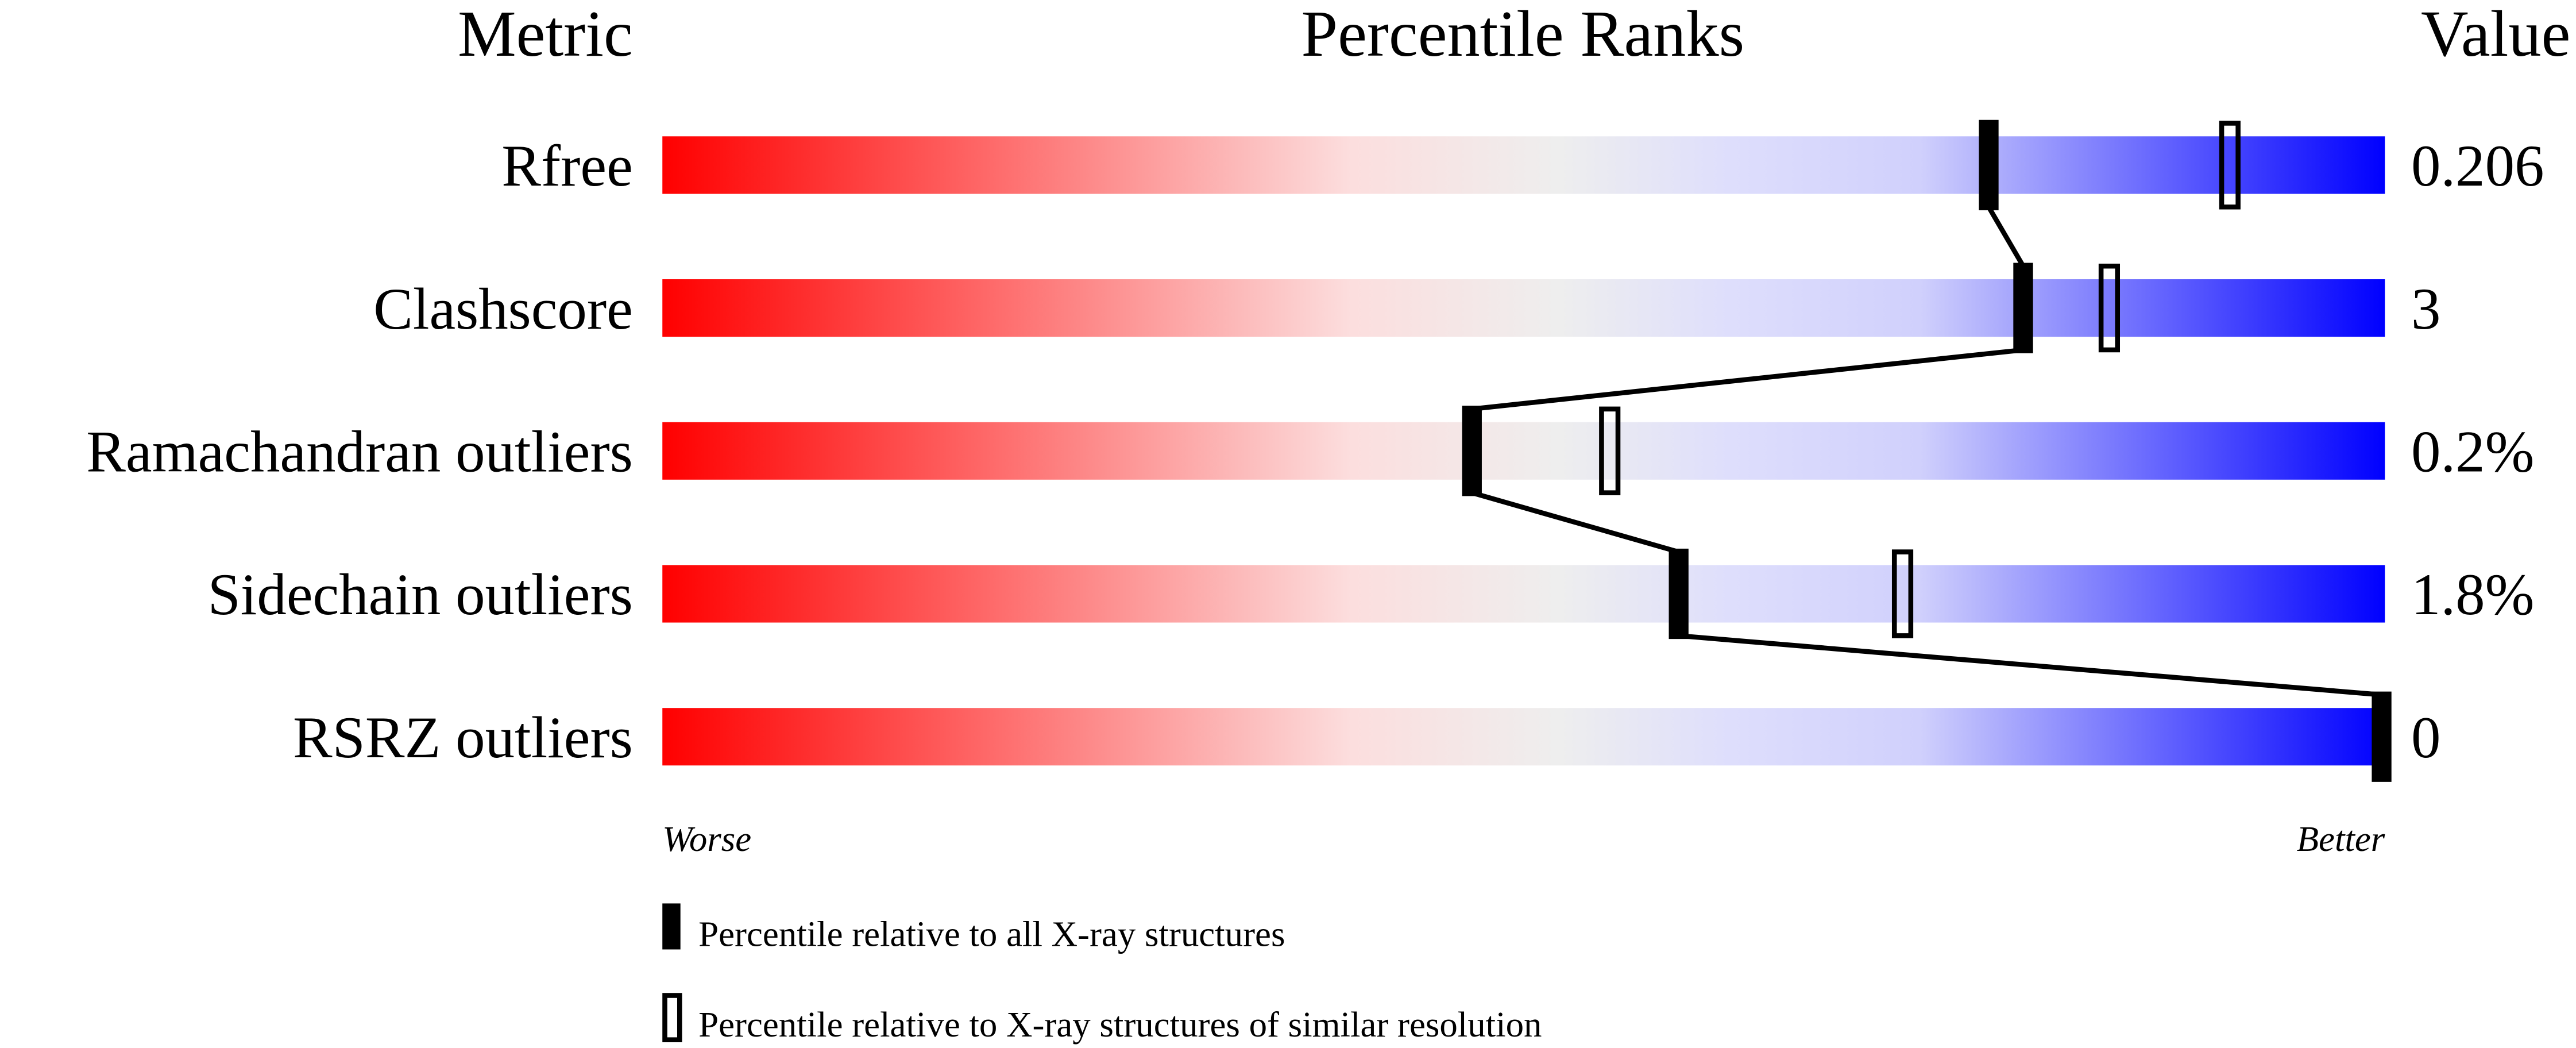 Image resolution: width=2576 pixels, height=1048 pixels. I want to click on metric-value: 0, so click(2425, 738).